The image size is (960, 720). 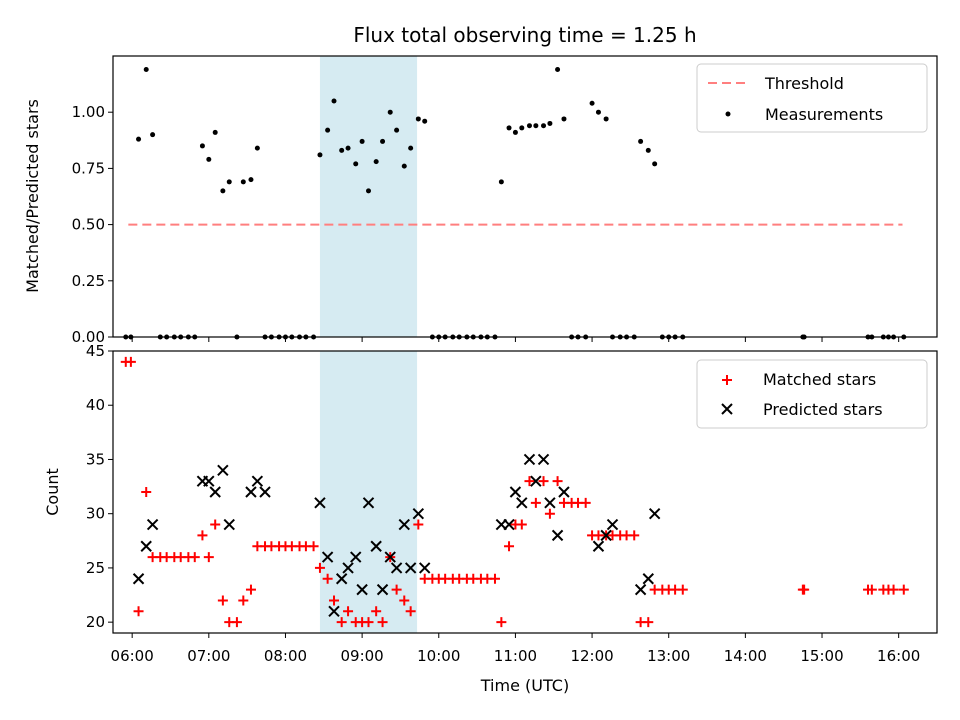 I want to click on x-tick-label: 08:00, so click(x=285, y=656).